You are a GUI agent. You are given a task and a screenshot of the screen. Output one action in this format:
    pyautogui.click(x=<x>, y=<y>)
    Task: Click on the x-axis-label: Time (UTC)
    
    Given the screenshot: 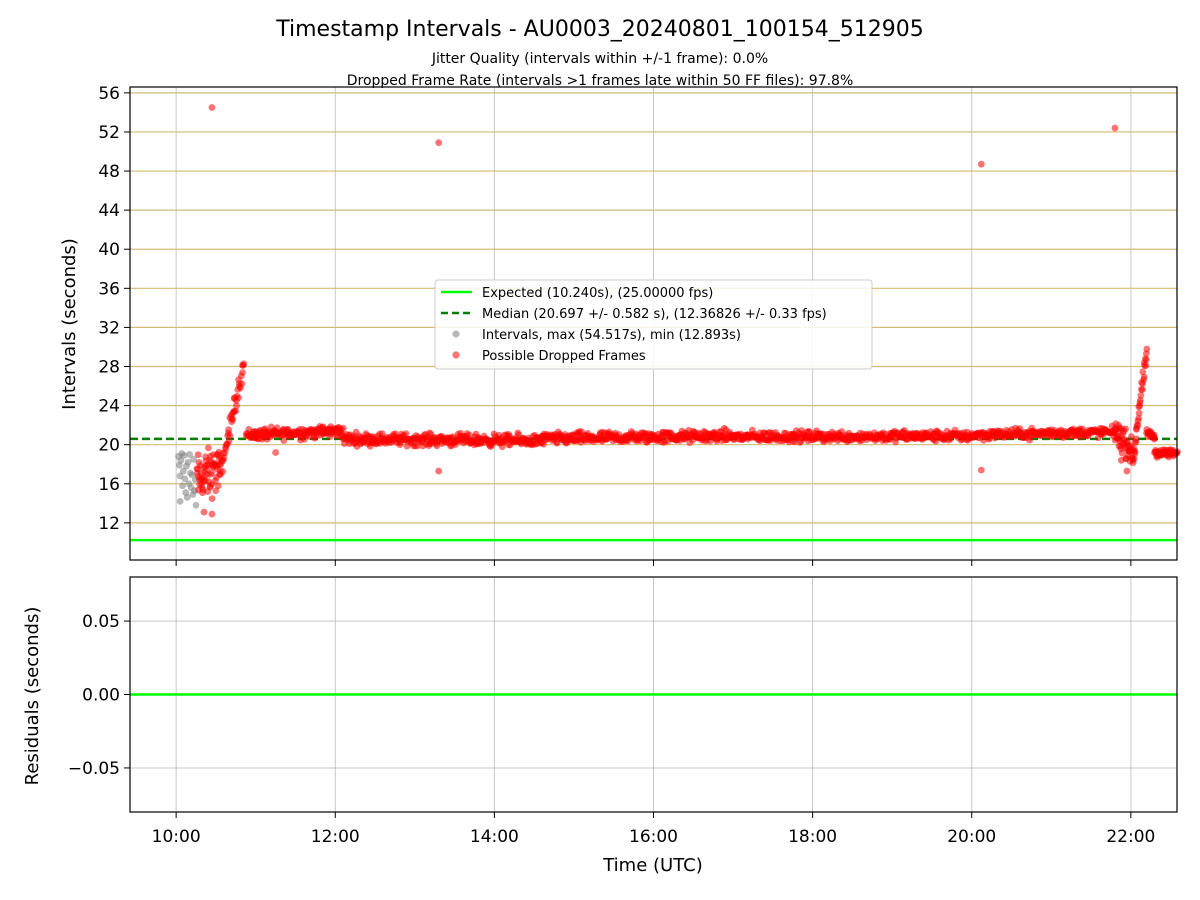 What is the action you would take?
    pyautogui.click(x=652, y=865)
    